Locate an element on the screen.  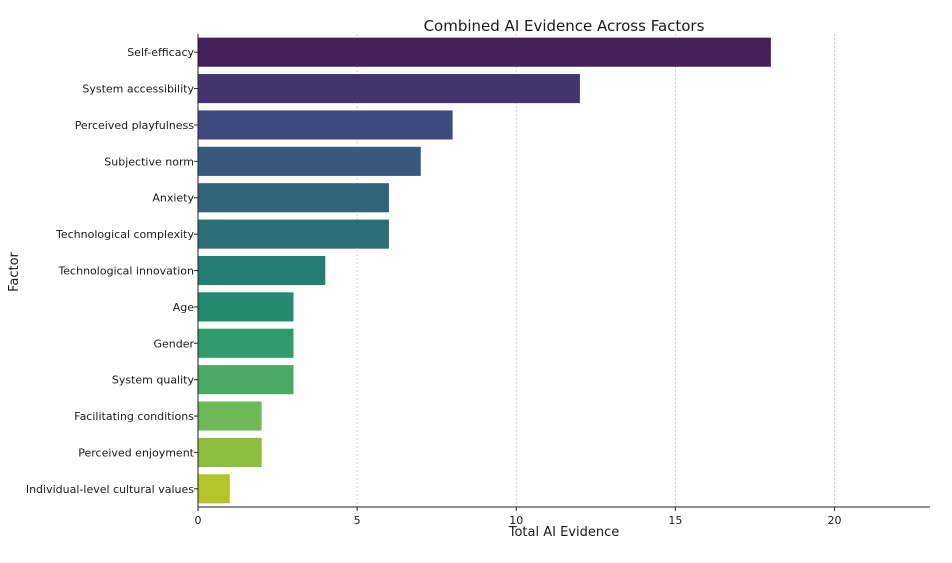
y-axis-label: Factor is located at coordinates (14, 271).